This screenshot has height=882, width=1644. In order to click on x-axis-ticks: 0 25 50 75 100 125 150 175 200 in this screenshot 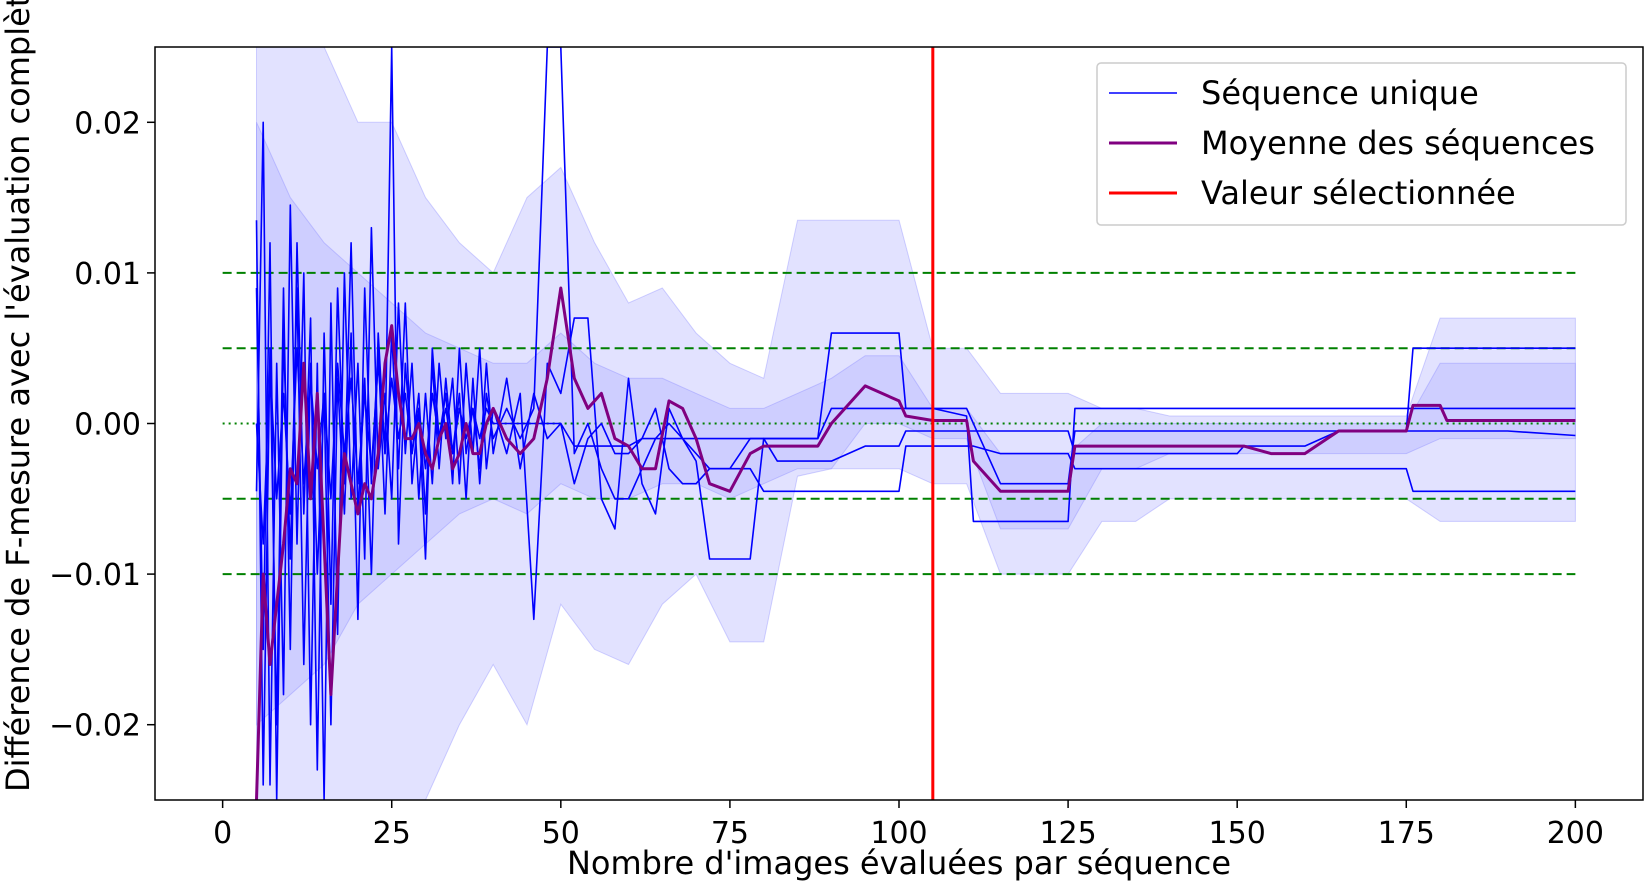, I will do `click(908, 825)`.